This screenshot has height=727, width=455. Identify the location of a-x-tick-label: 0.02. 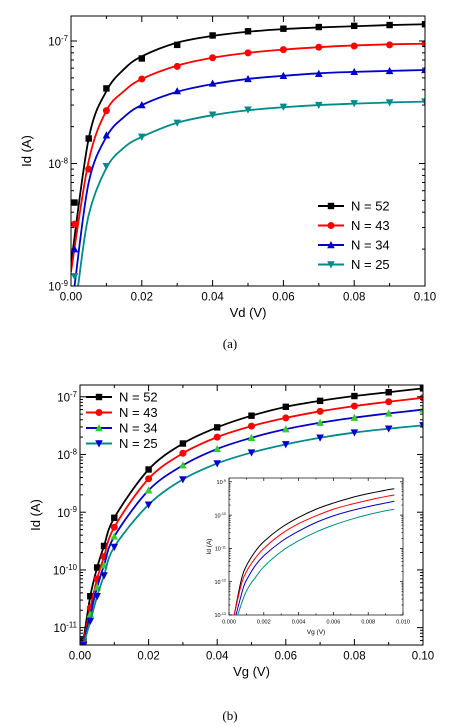
(142, 298).